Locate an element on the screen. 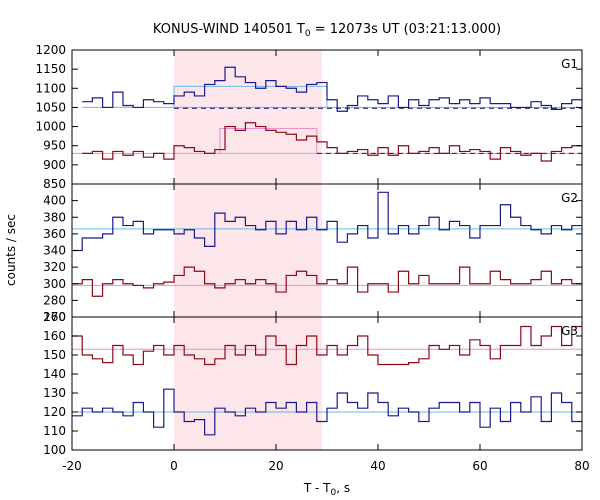 The image size is (600, 500). y-tick-label: 360 is located at coordinates (54, 234).